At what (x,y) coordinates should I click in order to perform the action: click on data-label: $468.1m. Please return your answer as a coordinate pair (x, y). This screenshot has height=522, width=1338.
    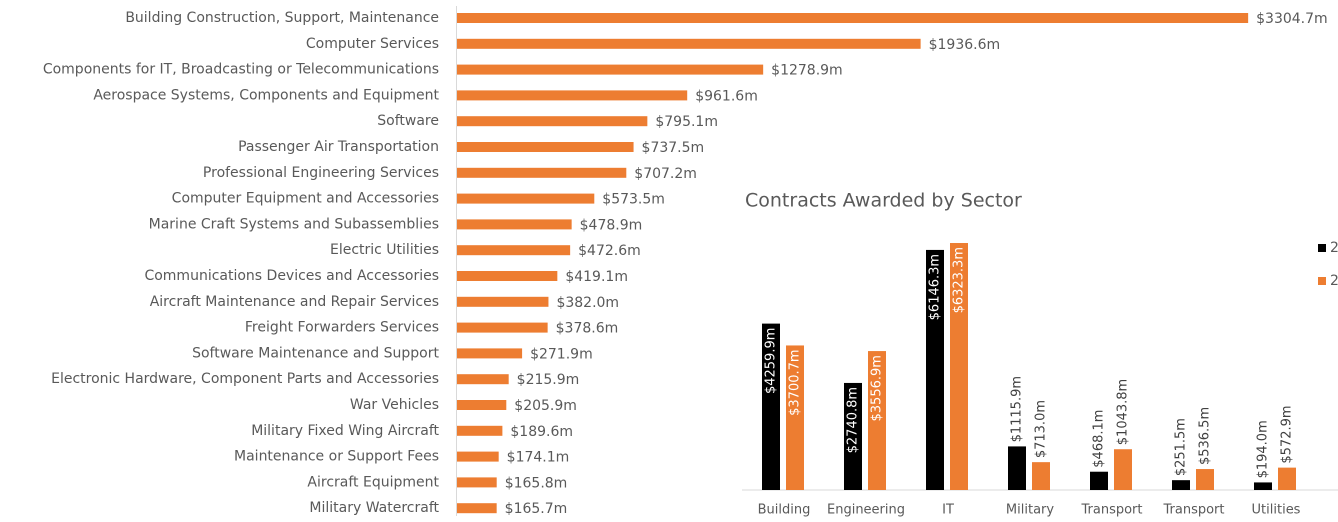
    Looking at the image, I should click on (1099, 439).